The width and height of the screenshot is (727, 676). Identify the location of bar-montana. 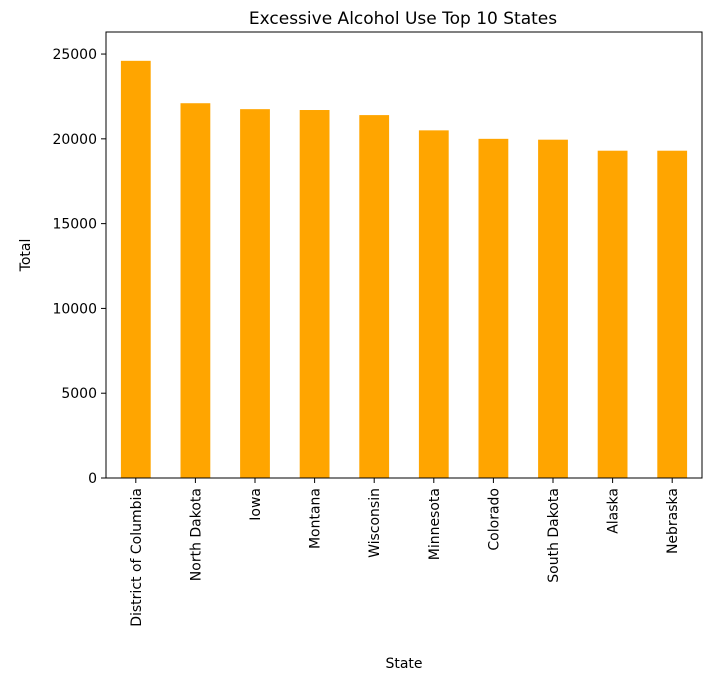
(314, 294).